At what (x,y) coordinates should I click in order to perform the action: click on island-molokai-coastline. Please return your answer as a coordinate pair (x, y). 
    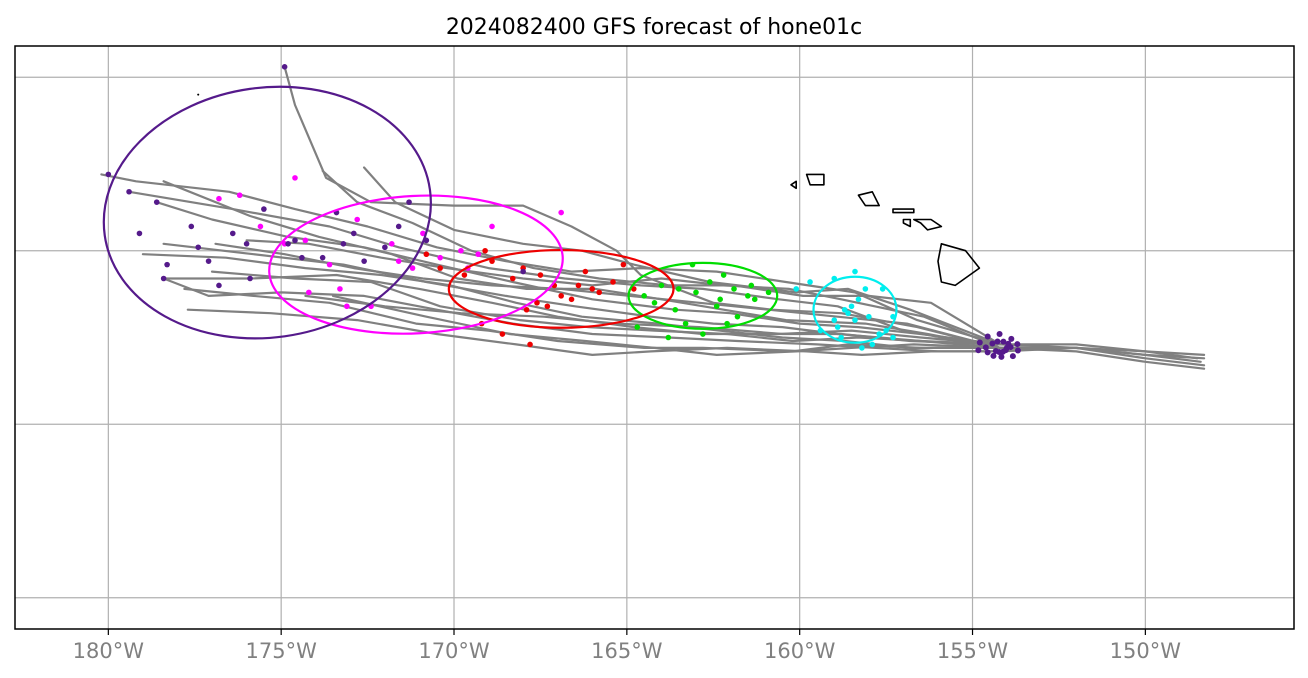
    Looking at the image, I should click on (903, 211).